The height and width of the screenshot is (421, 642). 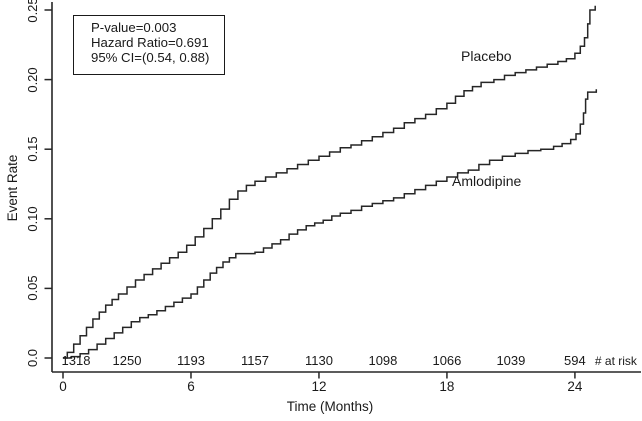 What do you see at coordinates (330, 406) in the screenshot?
I see `x-axis-title: Time (Months)` at bounding box center [330, 406].